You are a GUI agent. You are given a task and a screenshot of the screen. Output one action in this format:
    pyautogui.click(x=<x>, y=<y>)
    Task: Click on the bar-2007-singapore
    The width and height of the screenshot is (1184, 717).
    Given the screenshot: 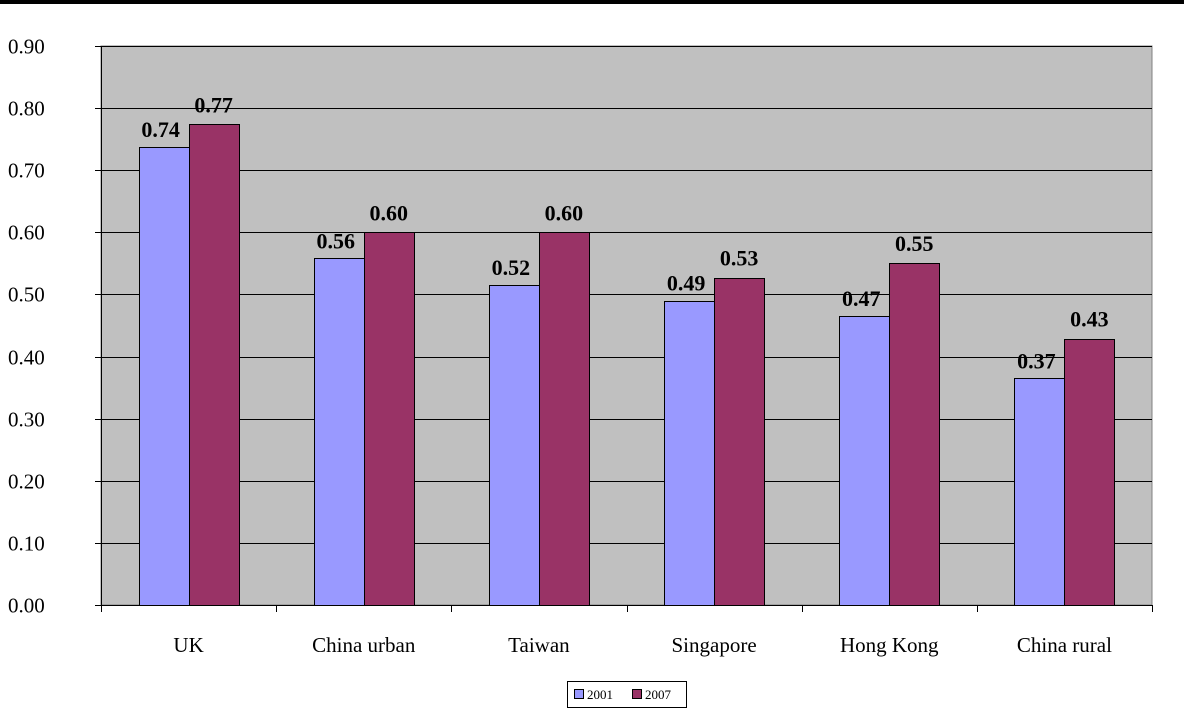 What is the action you would take?
    pyautogui.click(x=739, y=442)
    